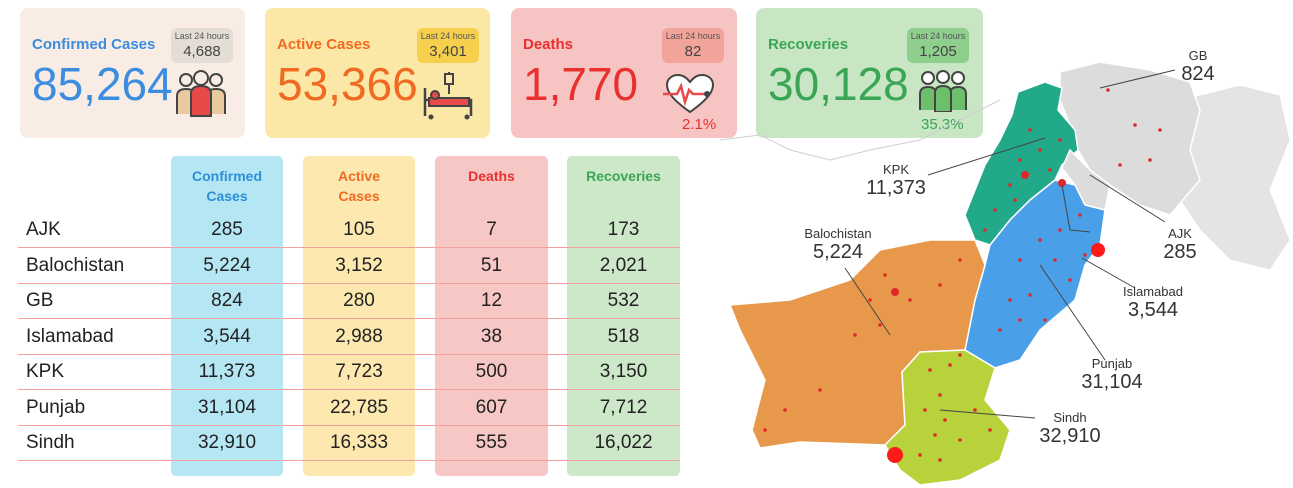  What do you see at coordinates (227, 186) in the screenshot?
I see `header-confirmed: Confirmed Cases` at bounding box center [227, 186].